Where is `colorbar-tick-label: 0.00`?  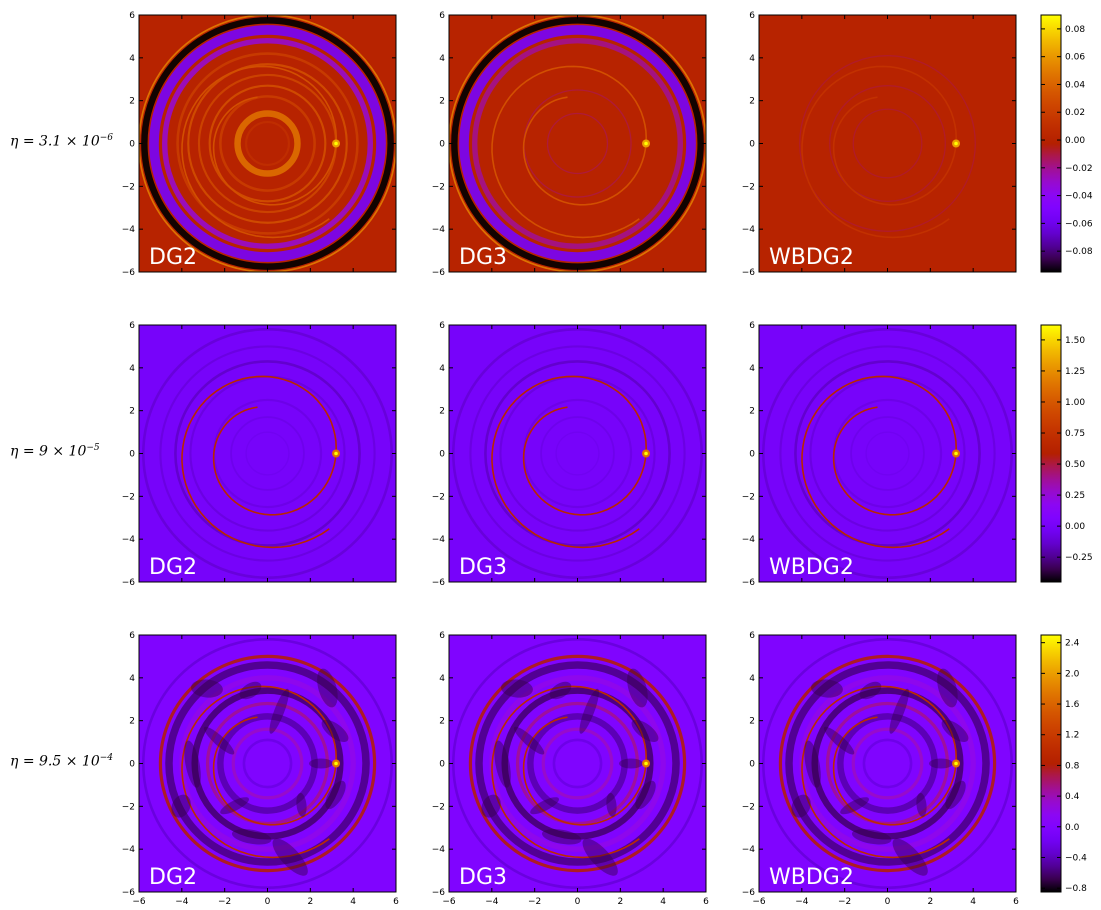
colorbar-tick-label: 0.00 is located at coordinates (1075, 527).